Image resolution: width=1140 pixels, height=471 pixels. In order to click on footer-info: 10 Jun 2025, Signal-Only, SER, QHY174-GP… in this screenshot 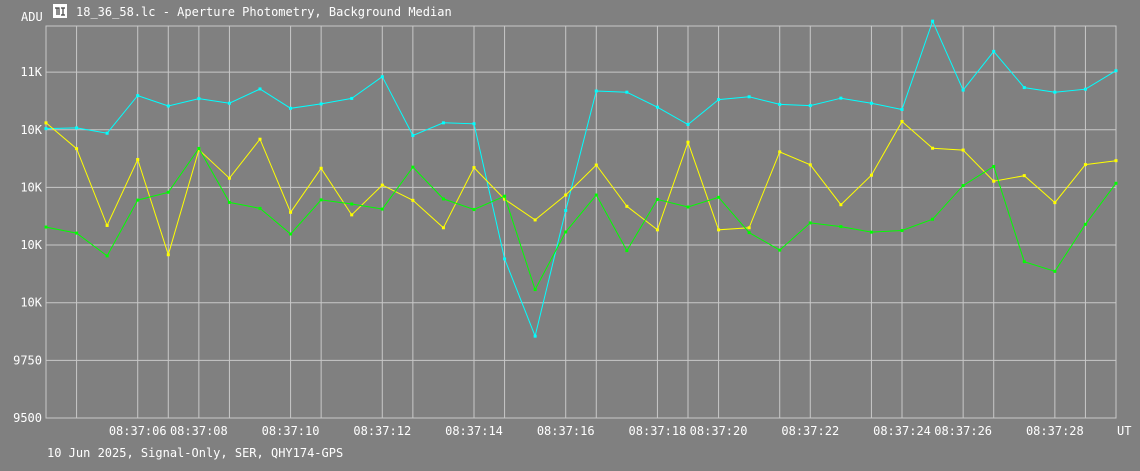, I will do `click(195, 453)`.